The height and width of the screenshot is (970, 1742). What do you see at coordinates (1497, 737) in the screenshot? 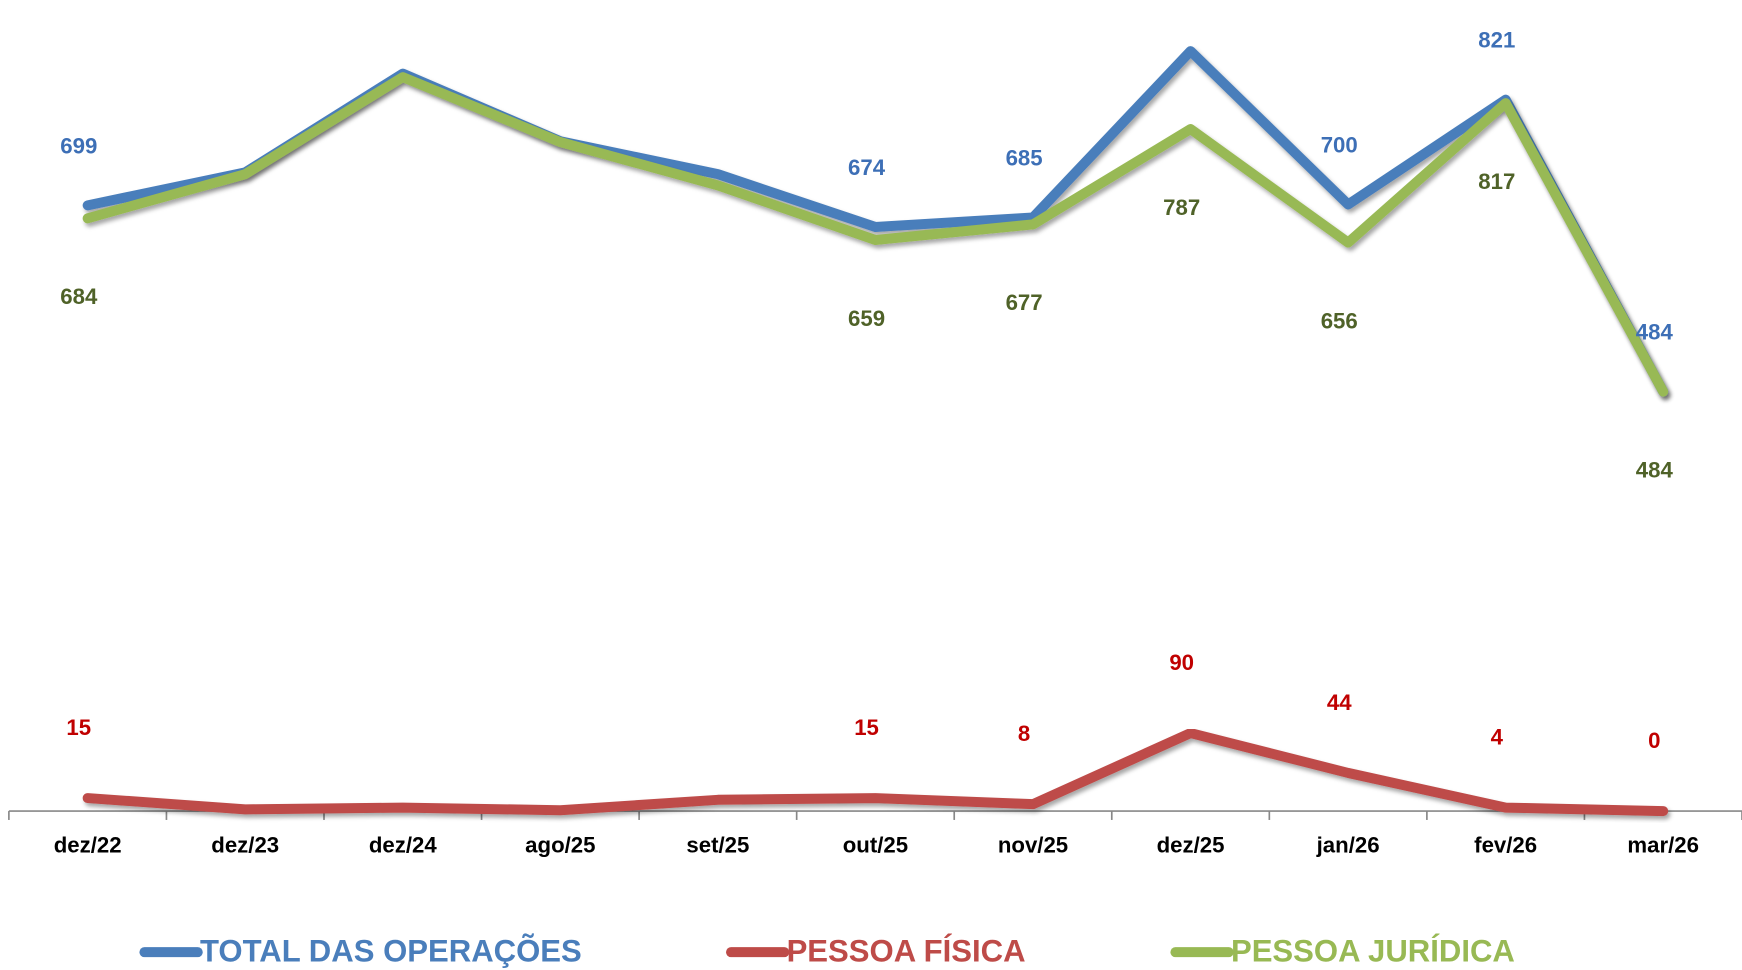
I see `data-label: 4` at bounding box center [1497, 737].